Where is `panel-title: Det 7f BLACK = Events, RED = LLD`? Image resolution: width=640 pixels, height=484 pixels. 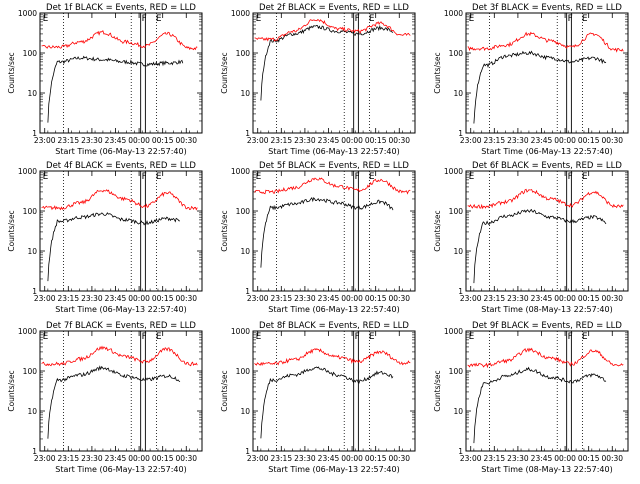 panel-title: Det 7f BLACK = Events, RED = LLD is located at coordinates (121, 326).